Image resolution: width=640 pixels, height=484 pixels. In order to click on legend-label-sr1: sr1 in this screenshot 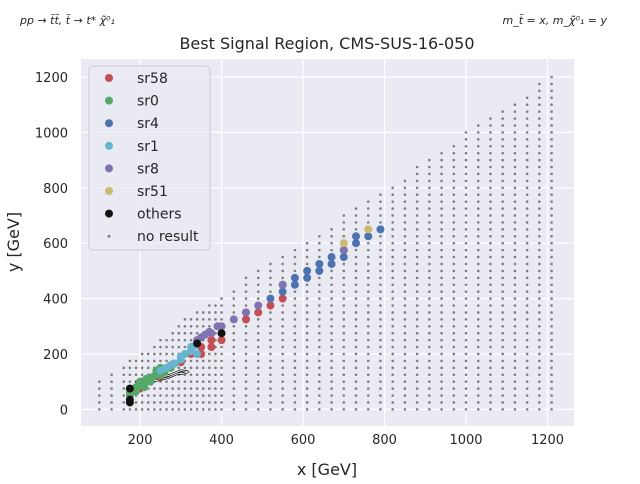, I will do `click(148, 147)`.